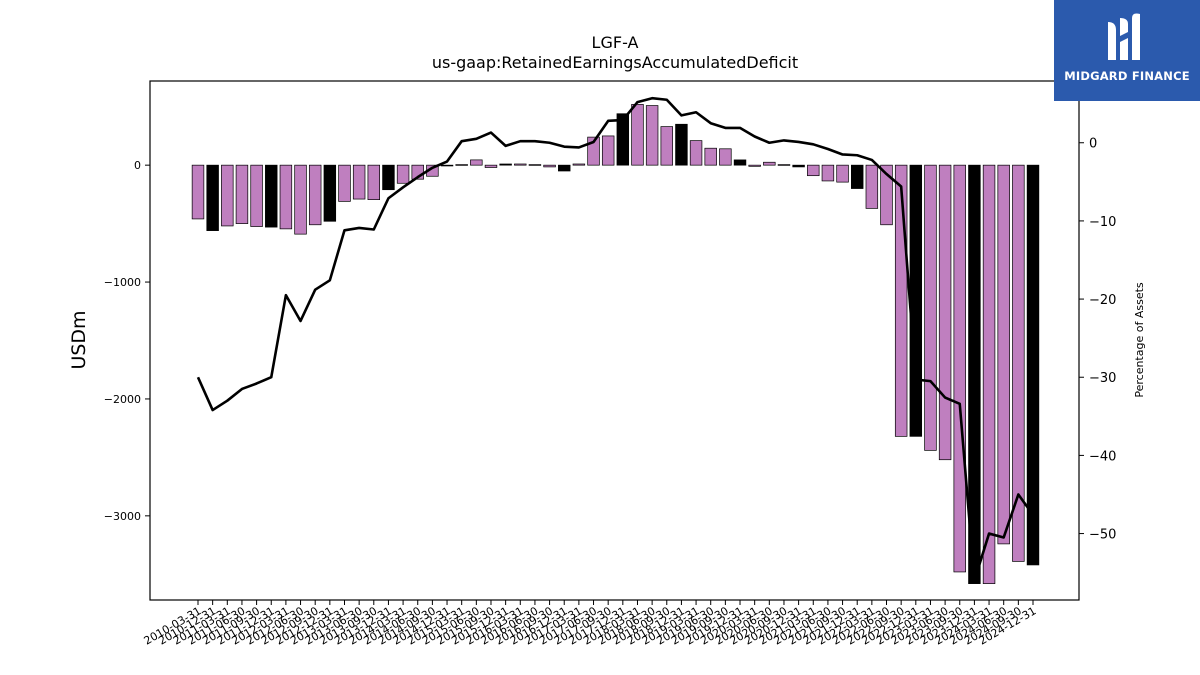 Image resolution: width=1200 pixels, height=675 pixels. I want to click on logo-mark-icon, so click(1124, 36).